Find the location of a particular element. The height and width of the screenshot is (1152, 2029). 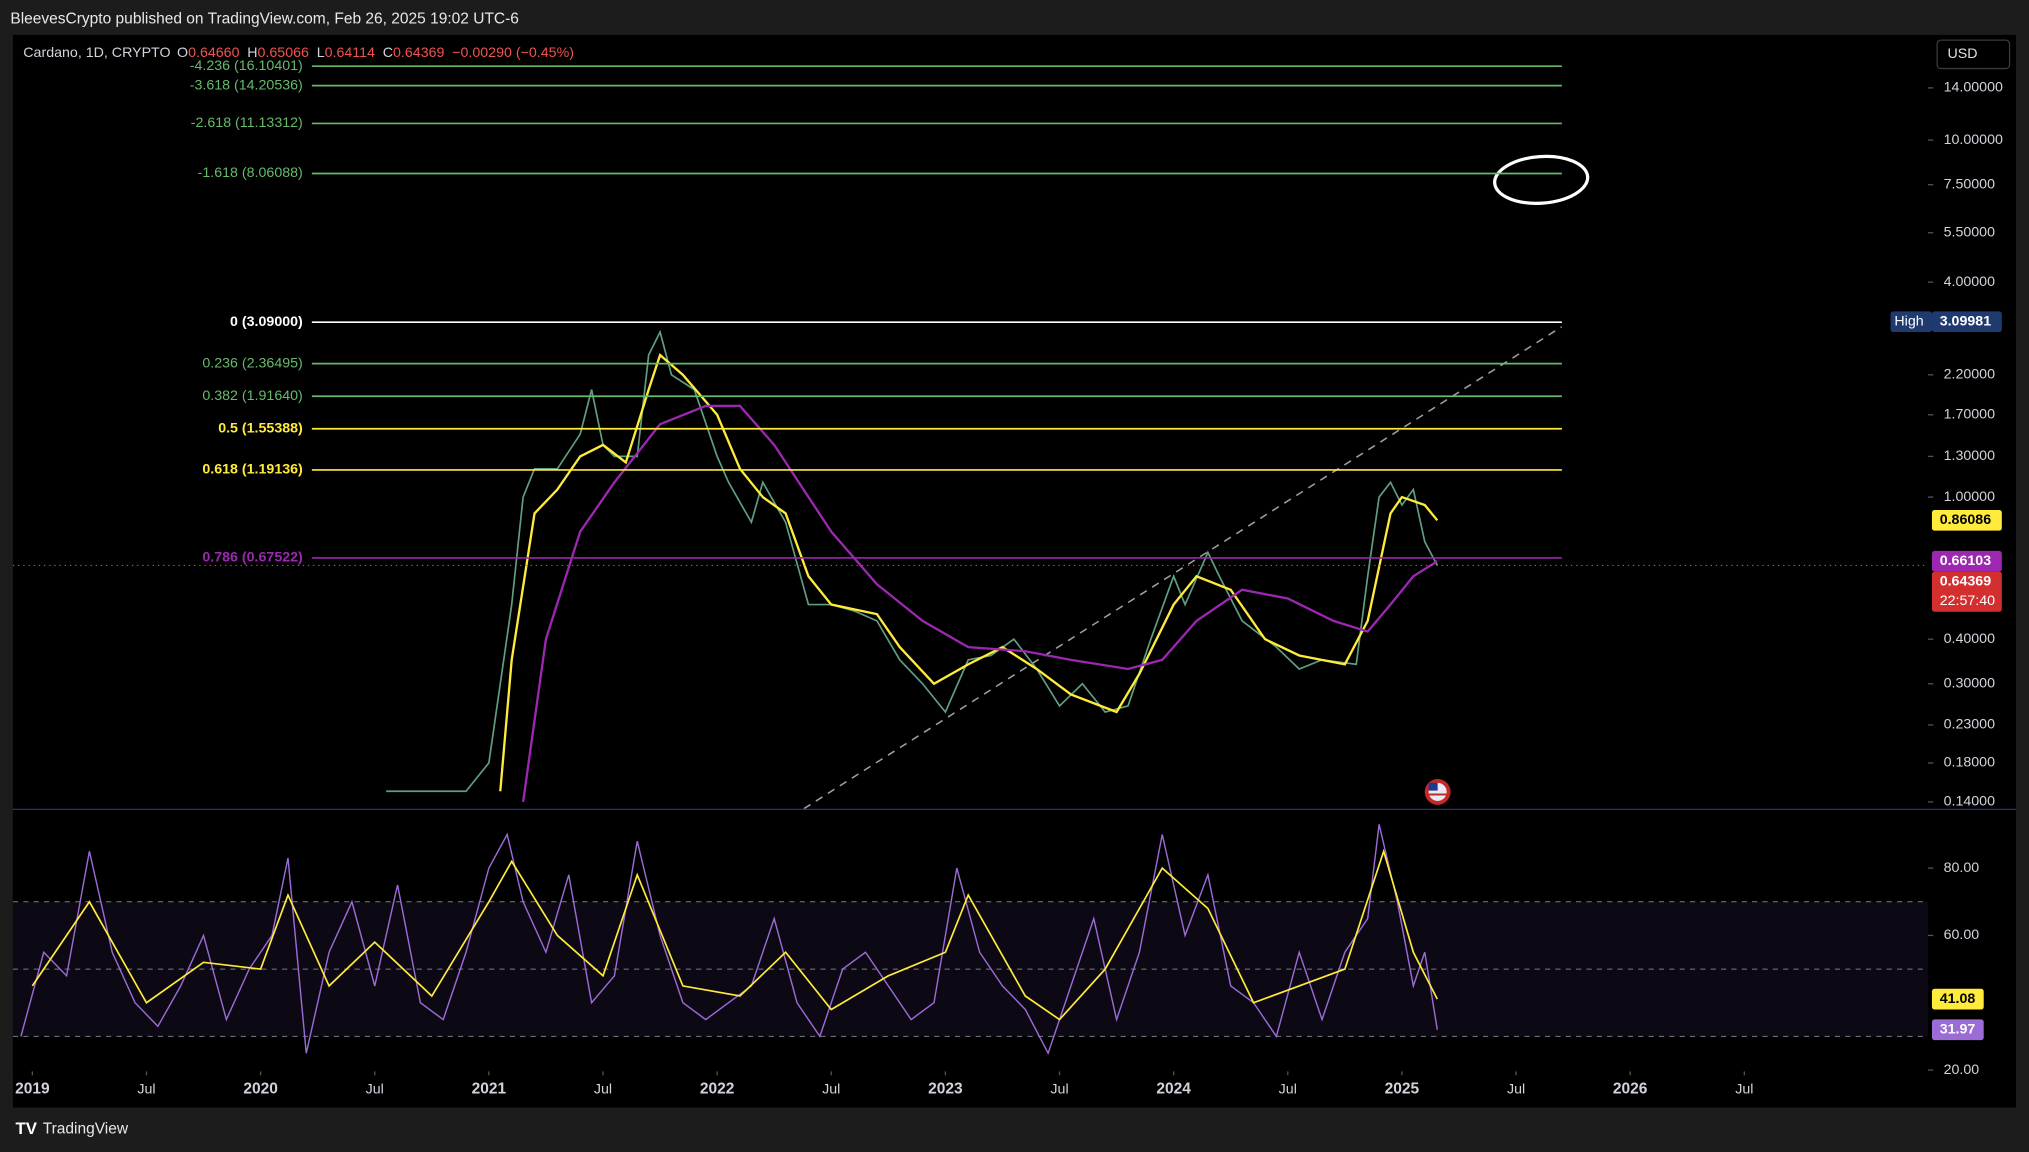

fib-label: -4.236 (16.10401) is located at coordinates (246, 66).